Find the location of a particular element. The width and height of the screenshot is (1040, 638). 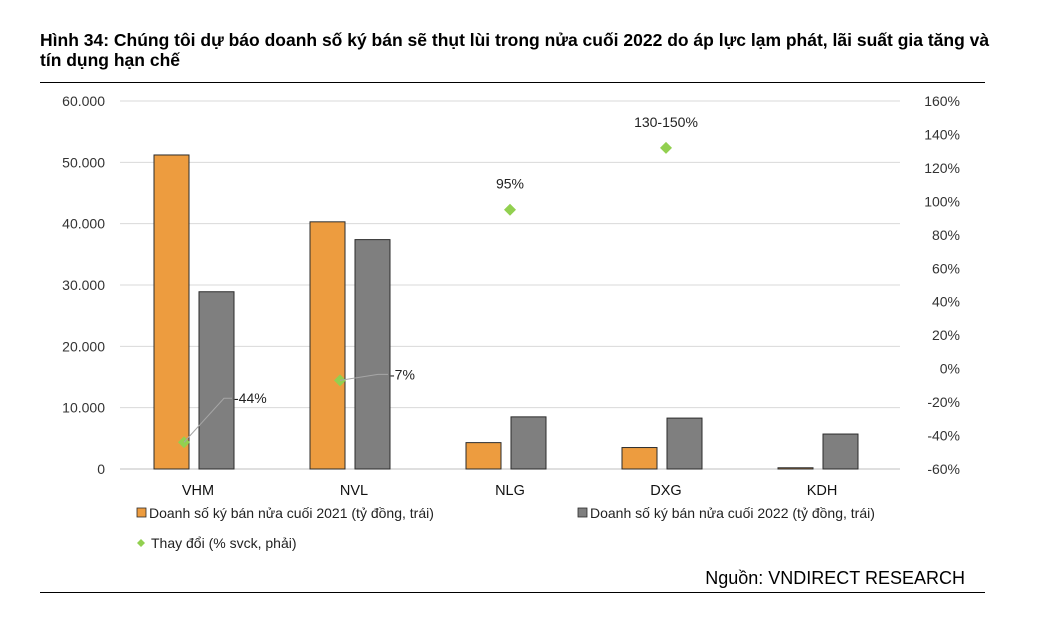

left-tick-label: 10.000 is located at coordinates (83, 408).